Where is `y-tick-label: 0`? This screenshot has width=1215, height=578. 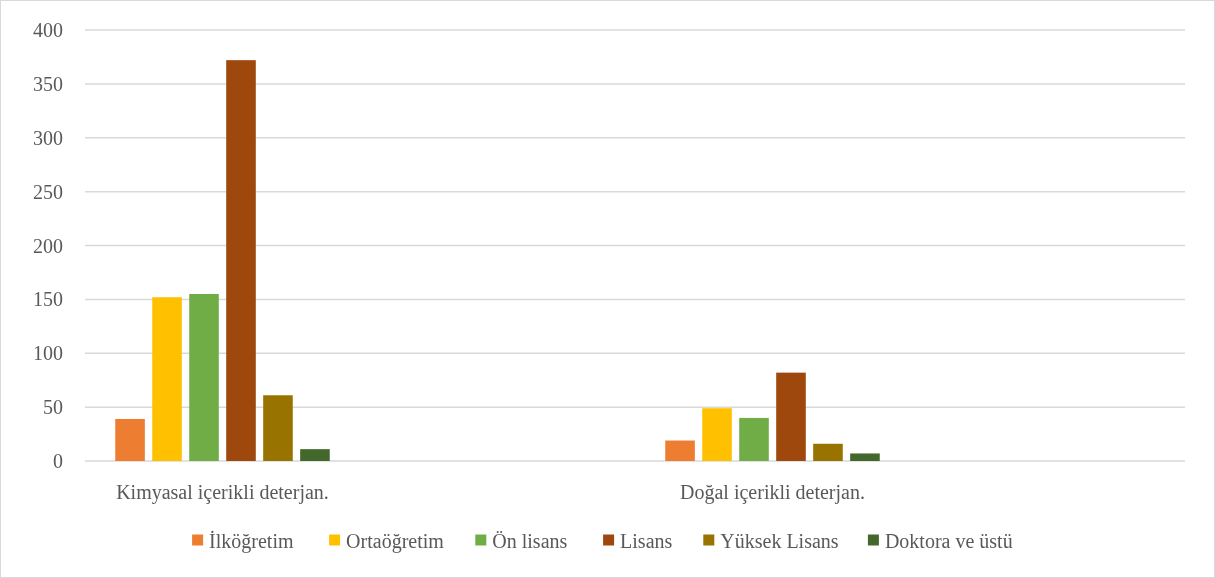 y-tick-label: 0 is located at coordinates (58, 461).